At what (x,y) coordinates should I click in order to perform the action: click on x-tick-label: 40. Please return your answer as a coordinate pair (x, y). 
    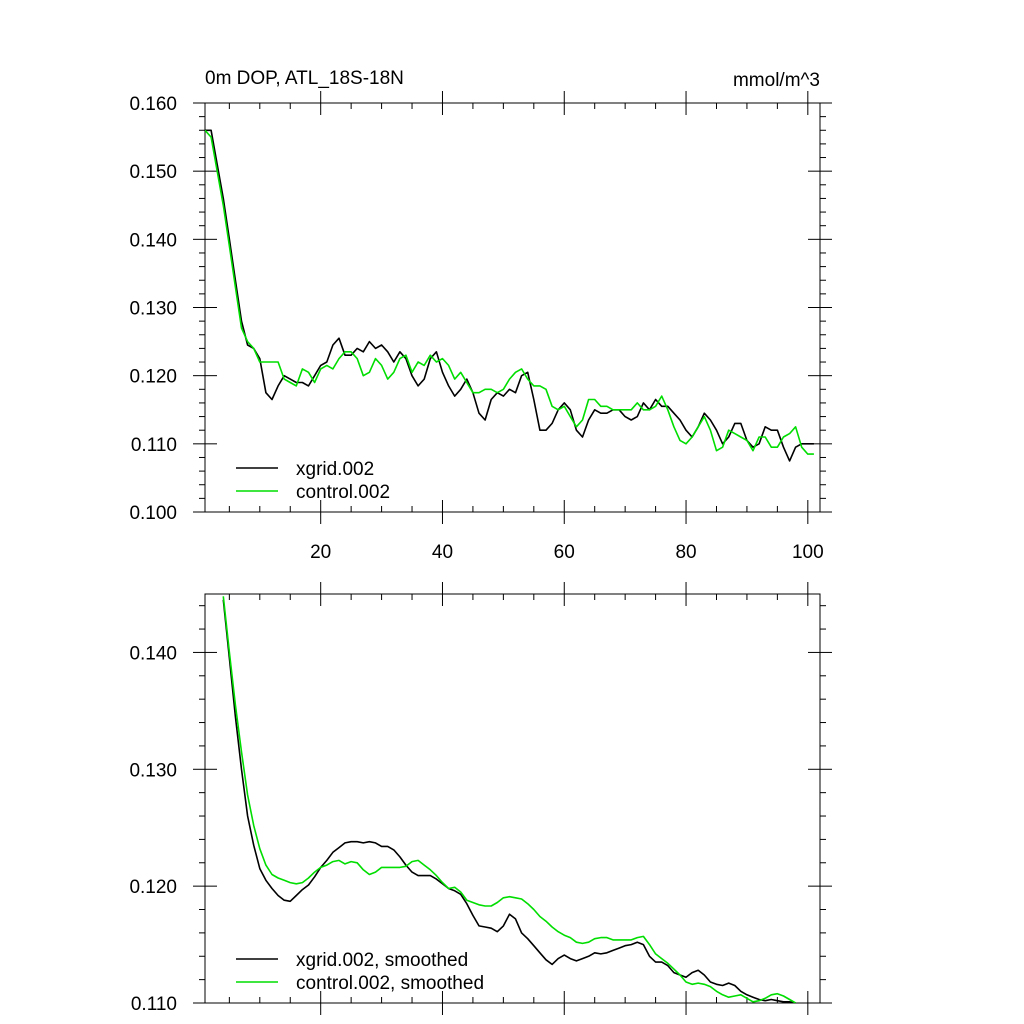
    Looking at the image, I should click on (442, 552).